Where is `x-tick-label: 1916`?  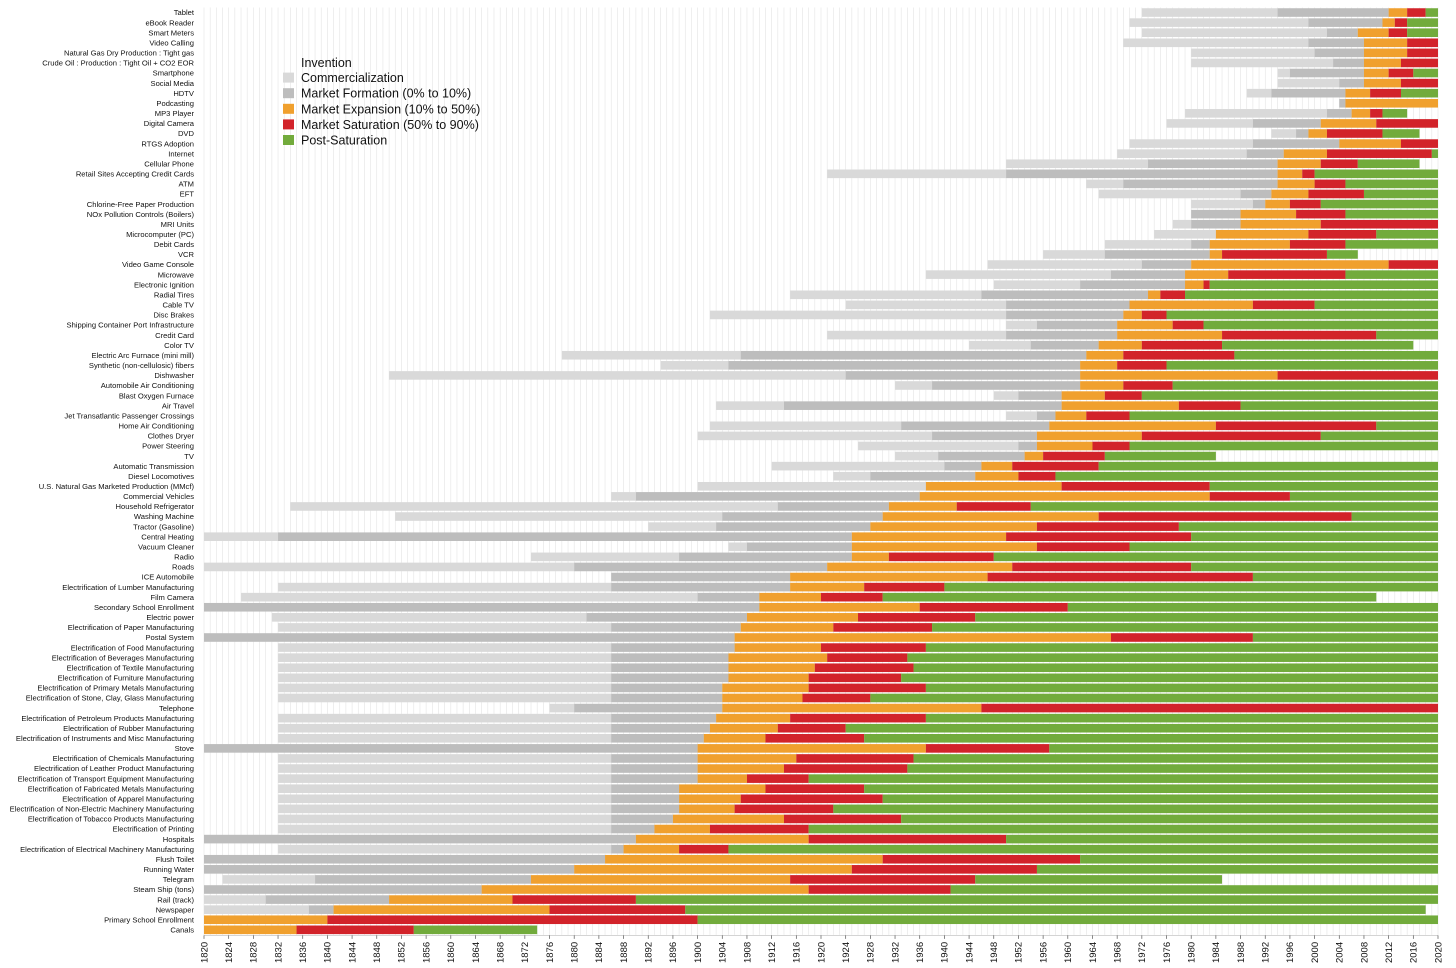
x-tick-label: 1916 is located at coordinates (797, 952).